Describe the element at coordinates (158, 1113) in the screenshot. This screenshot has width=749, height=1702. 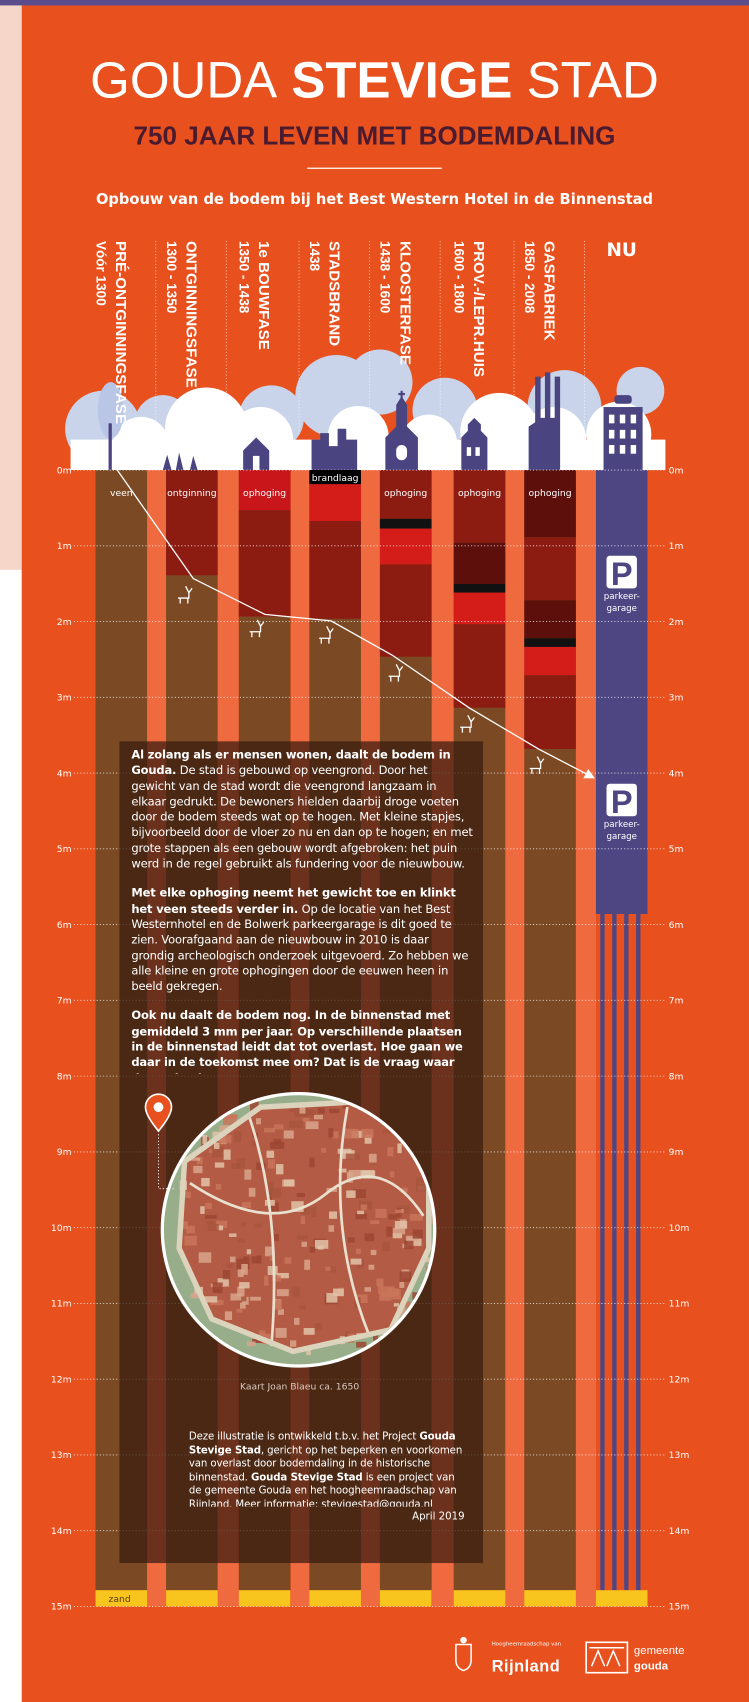
I see `map-pin` at that location.